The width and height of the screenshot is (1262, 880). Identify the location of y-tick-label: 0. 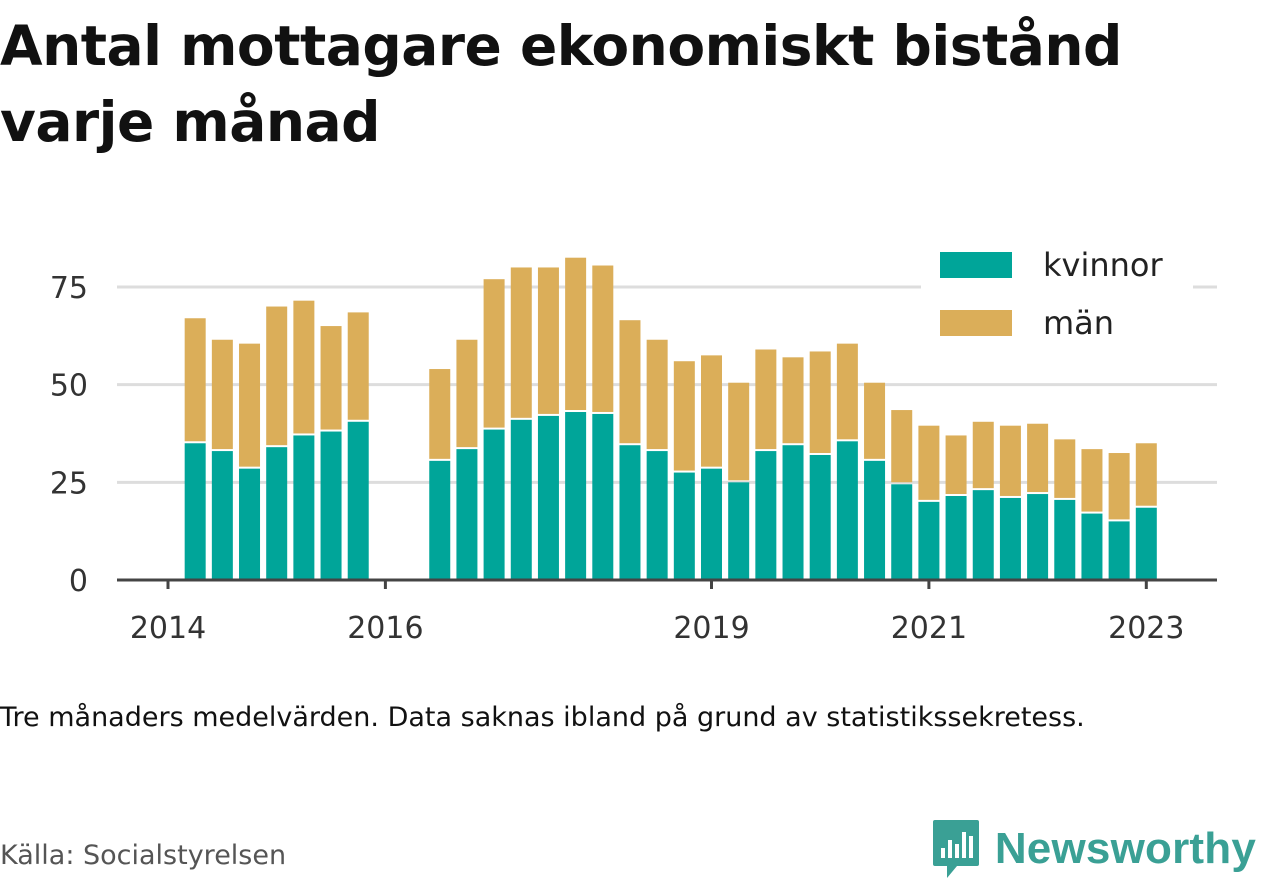
(78, 581).